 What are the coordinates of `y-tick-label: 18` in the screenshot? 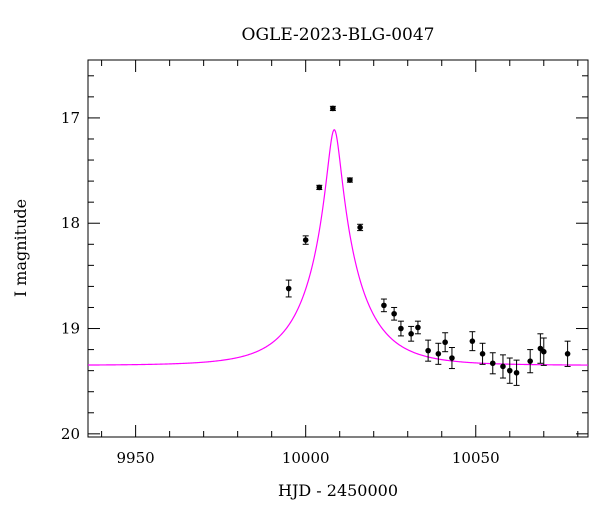 It's located at (70, 223).